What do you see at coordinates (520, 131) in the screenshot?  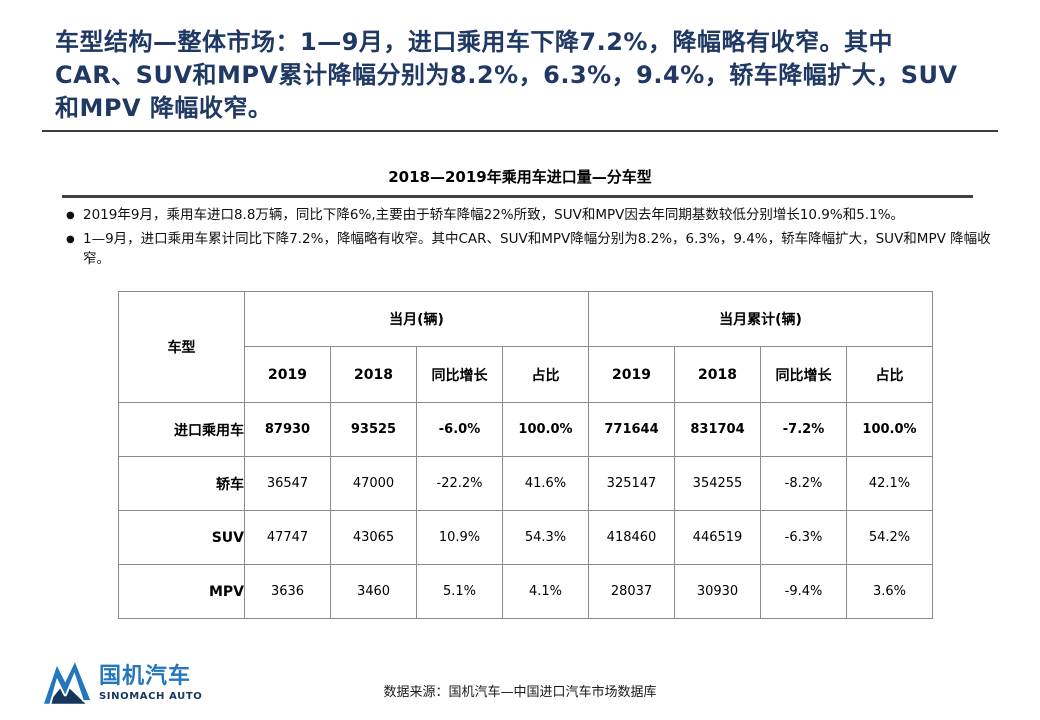 I see `title-divider` at bounding box center [520, 131].